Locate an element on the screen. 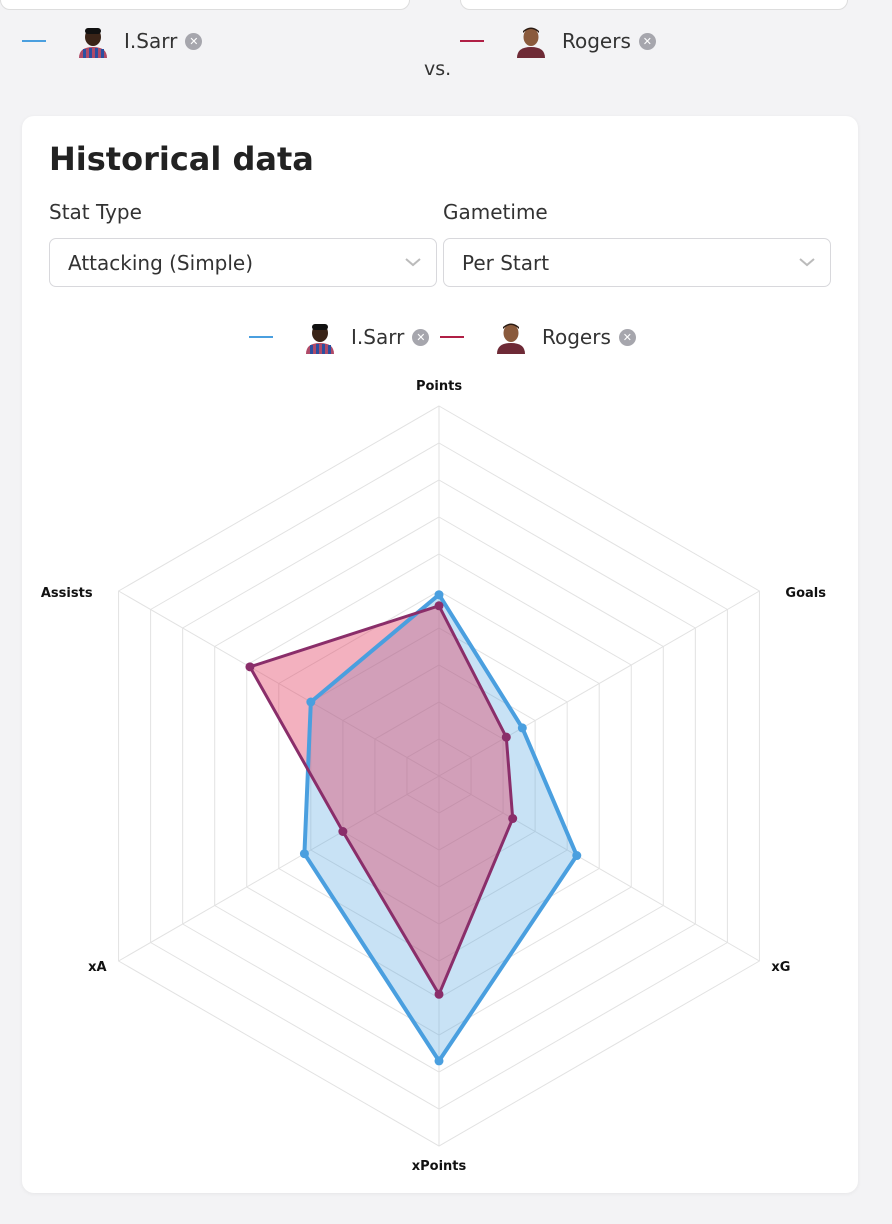 This screenshot has width=892, height=1224. legend-item-sarr: I.Sarr ✕ is located at coordinates (339, 337).